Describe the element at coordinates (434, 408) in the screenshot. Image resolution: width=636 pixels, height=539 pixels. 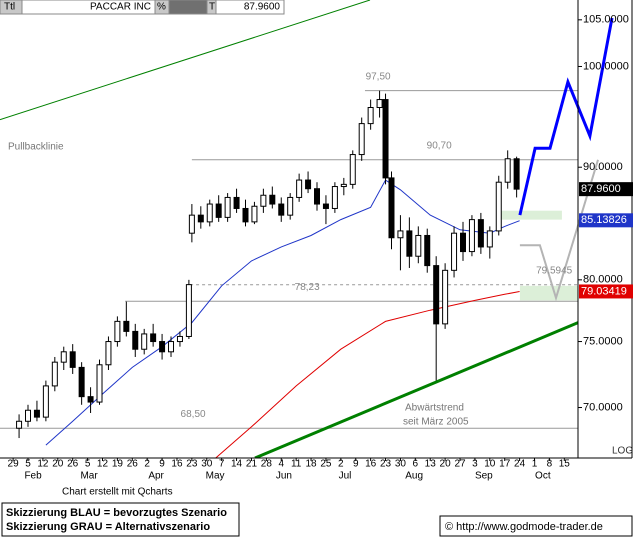
I see `annotation: Abwärtstrend` at that location.